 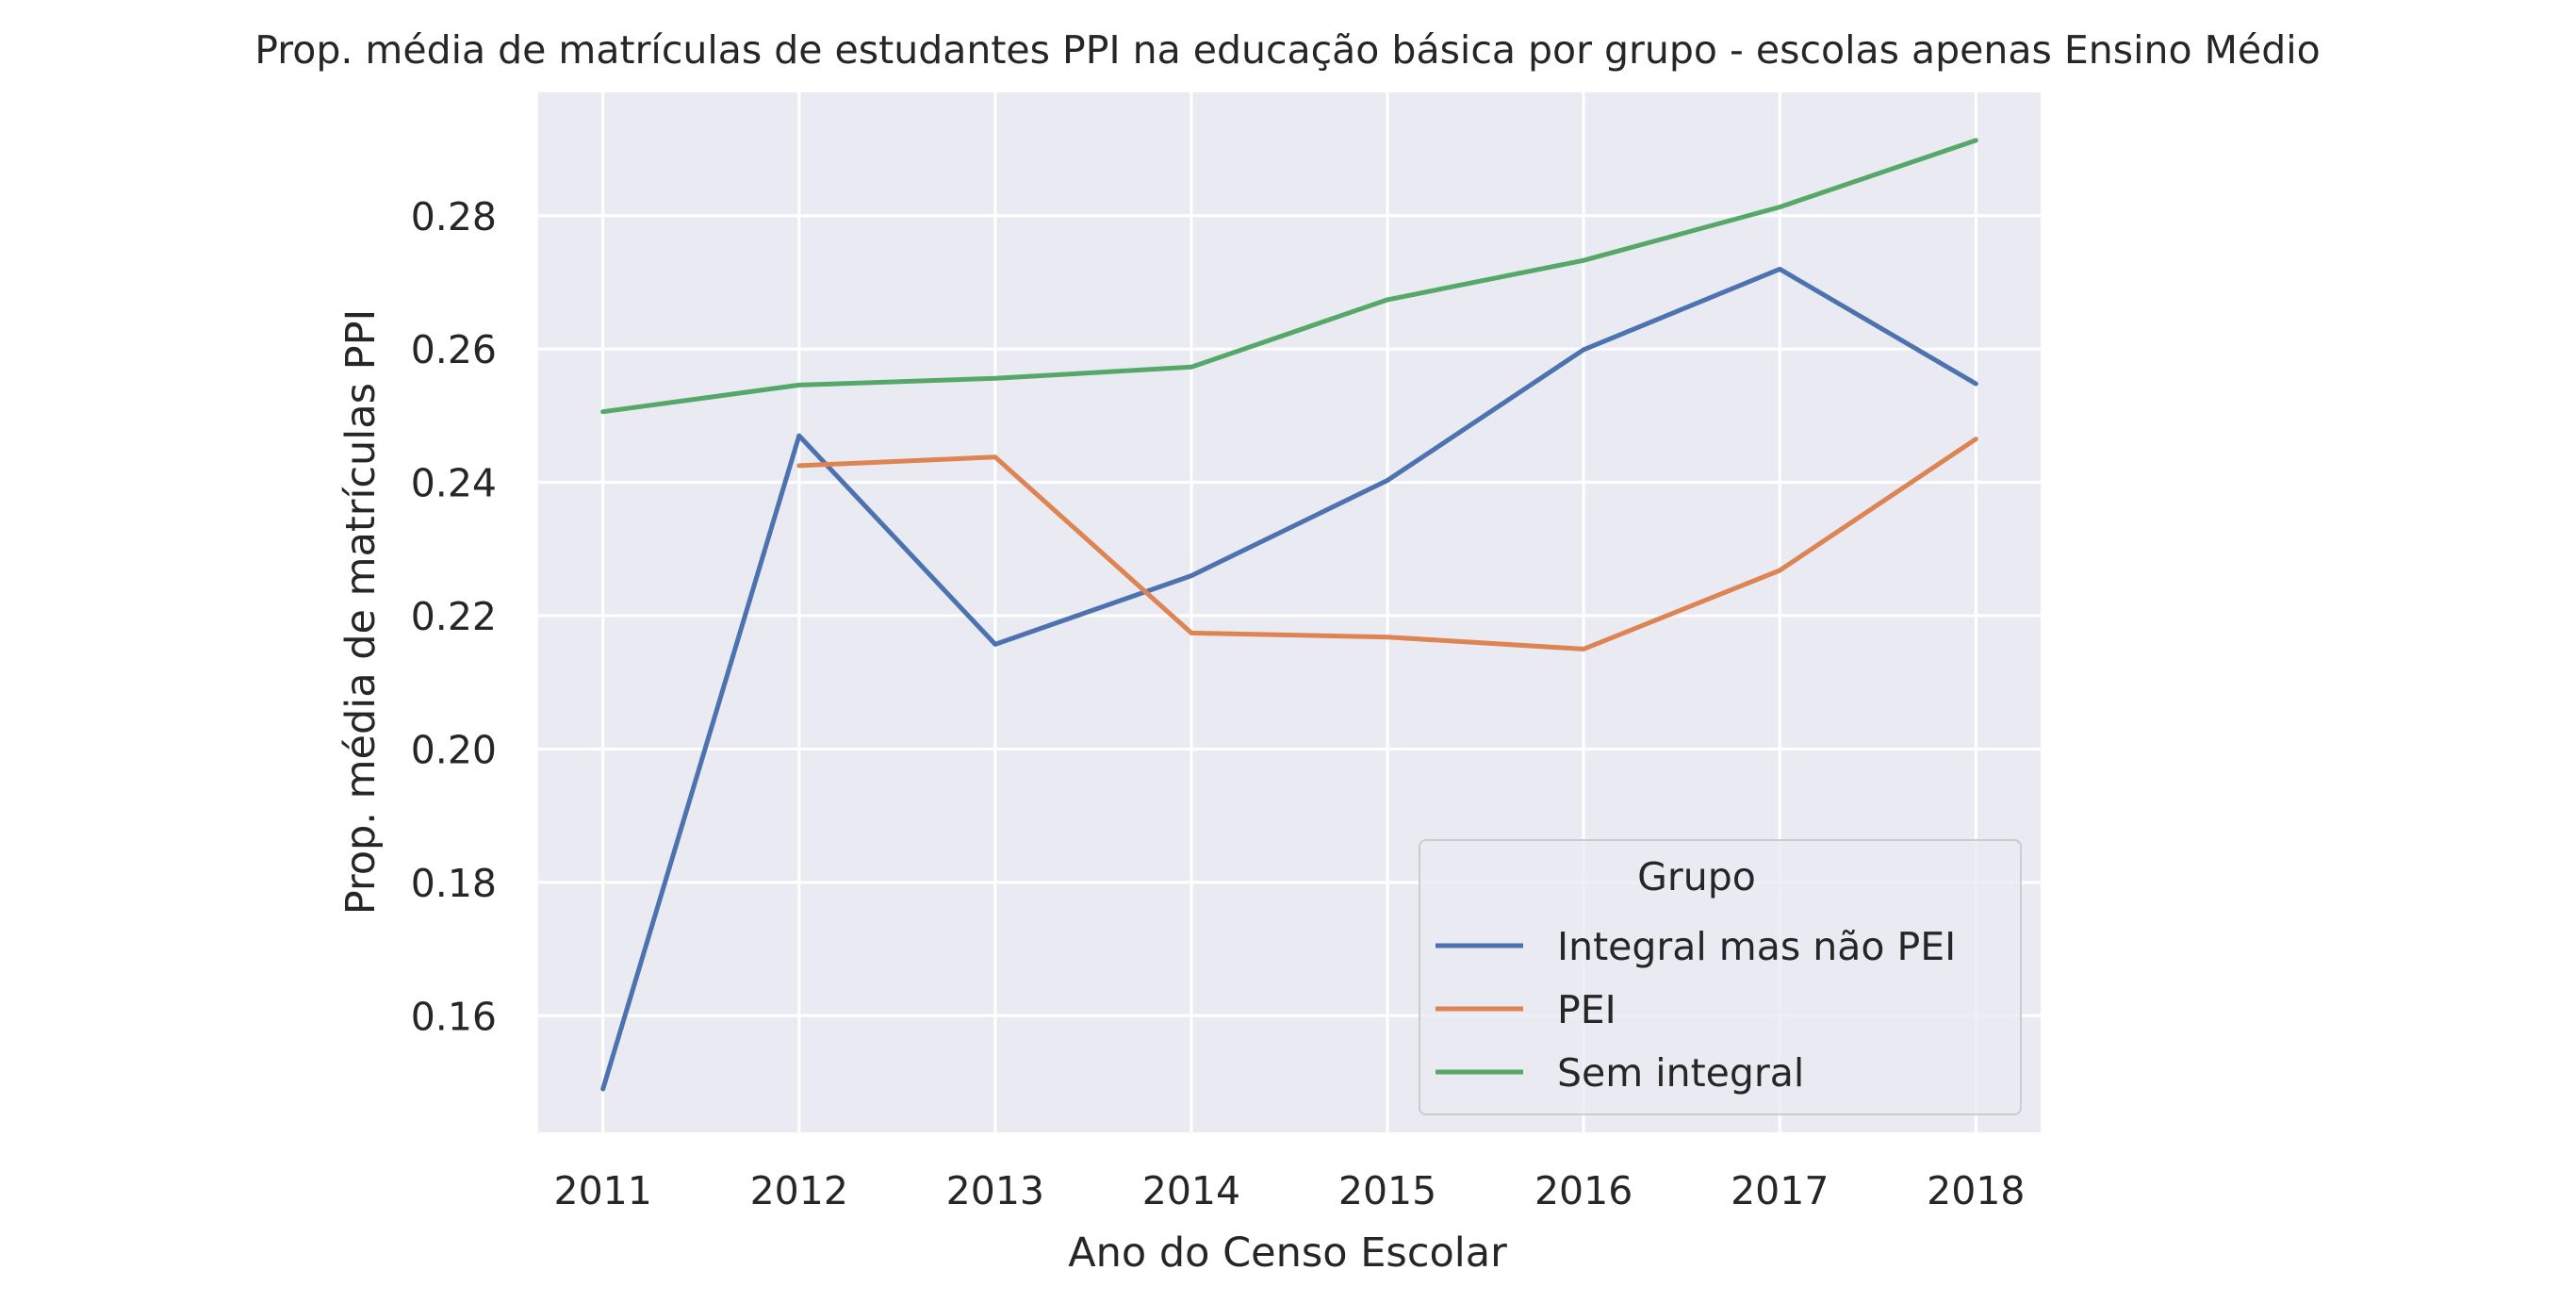 I want to click on y-tick-label: 0.28, so click(x=454, y=217).